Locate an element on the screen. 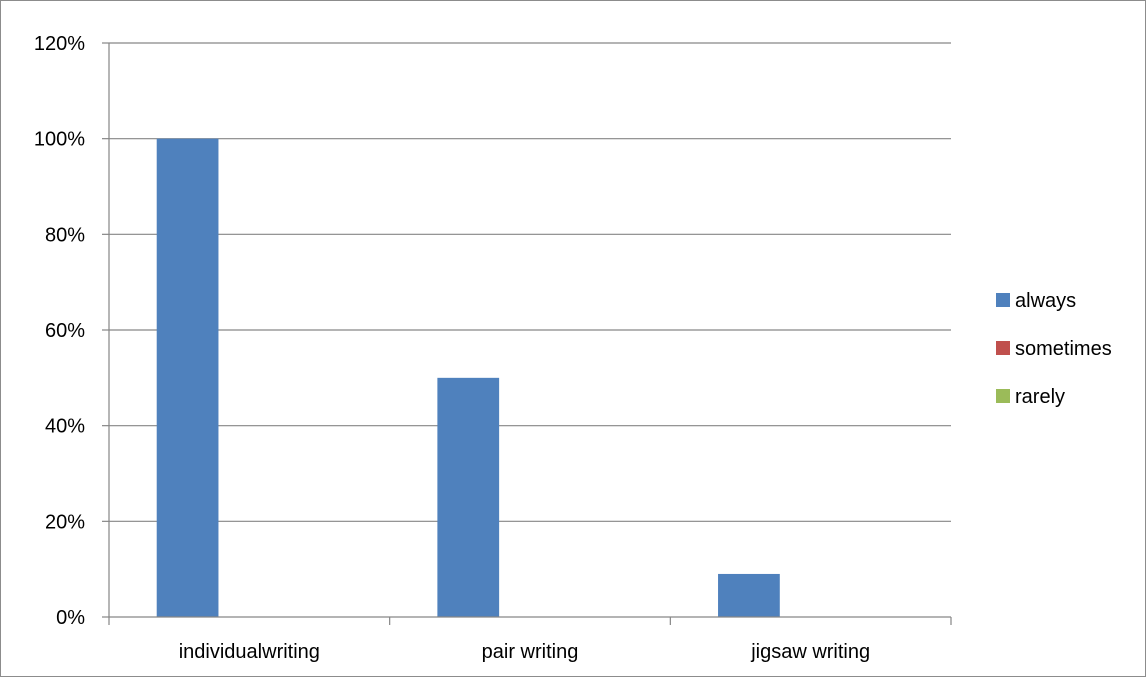 The height and width of the screenshot is (678, 1146). legend-item: rarely is located at coordinates (1030, 397).